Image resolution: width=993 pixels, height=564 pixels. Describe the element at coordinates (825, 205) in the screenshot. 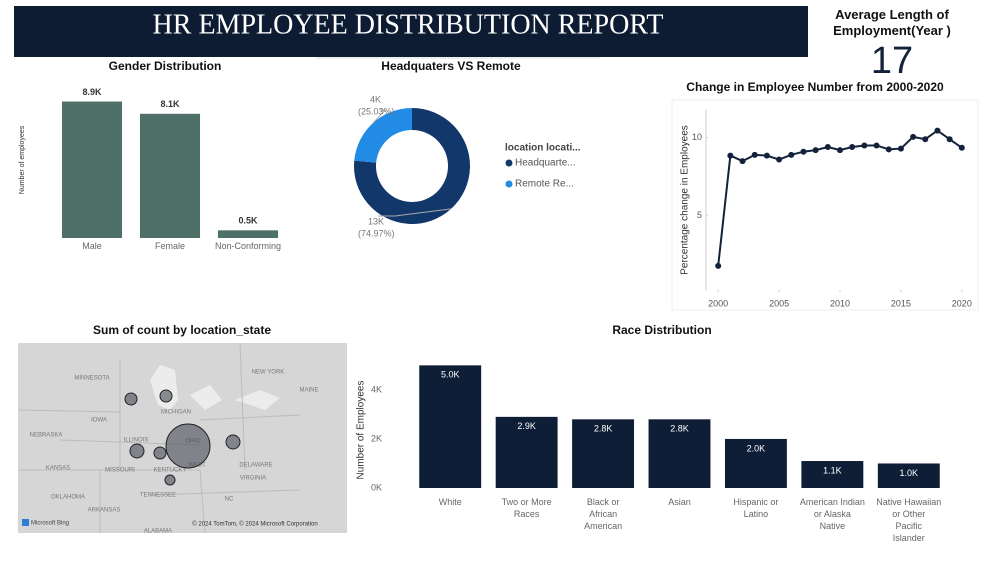

I see `line-frame` at that location.